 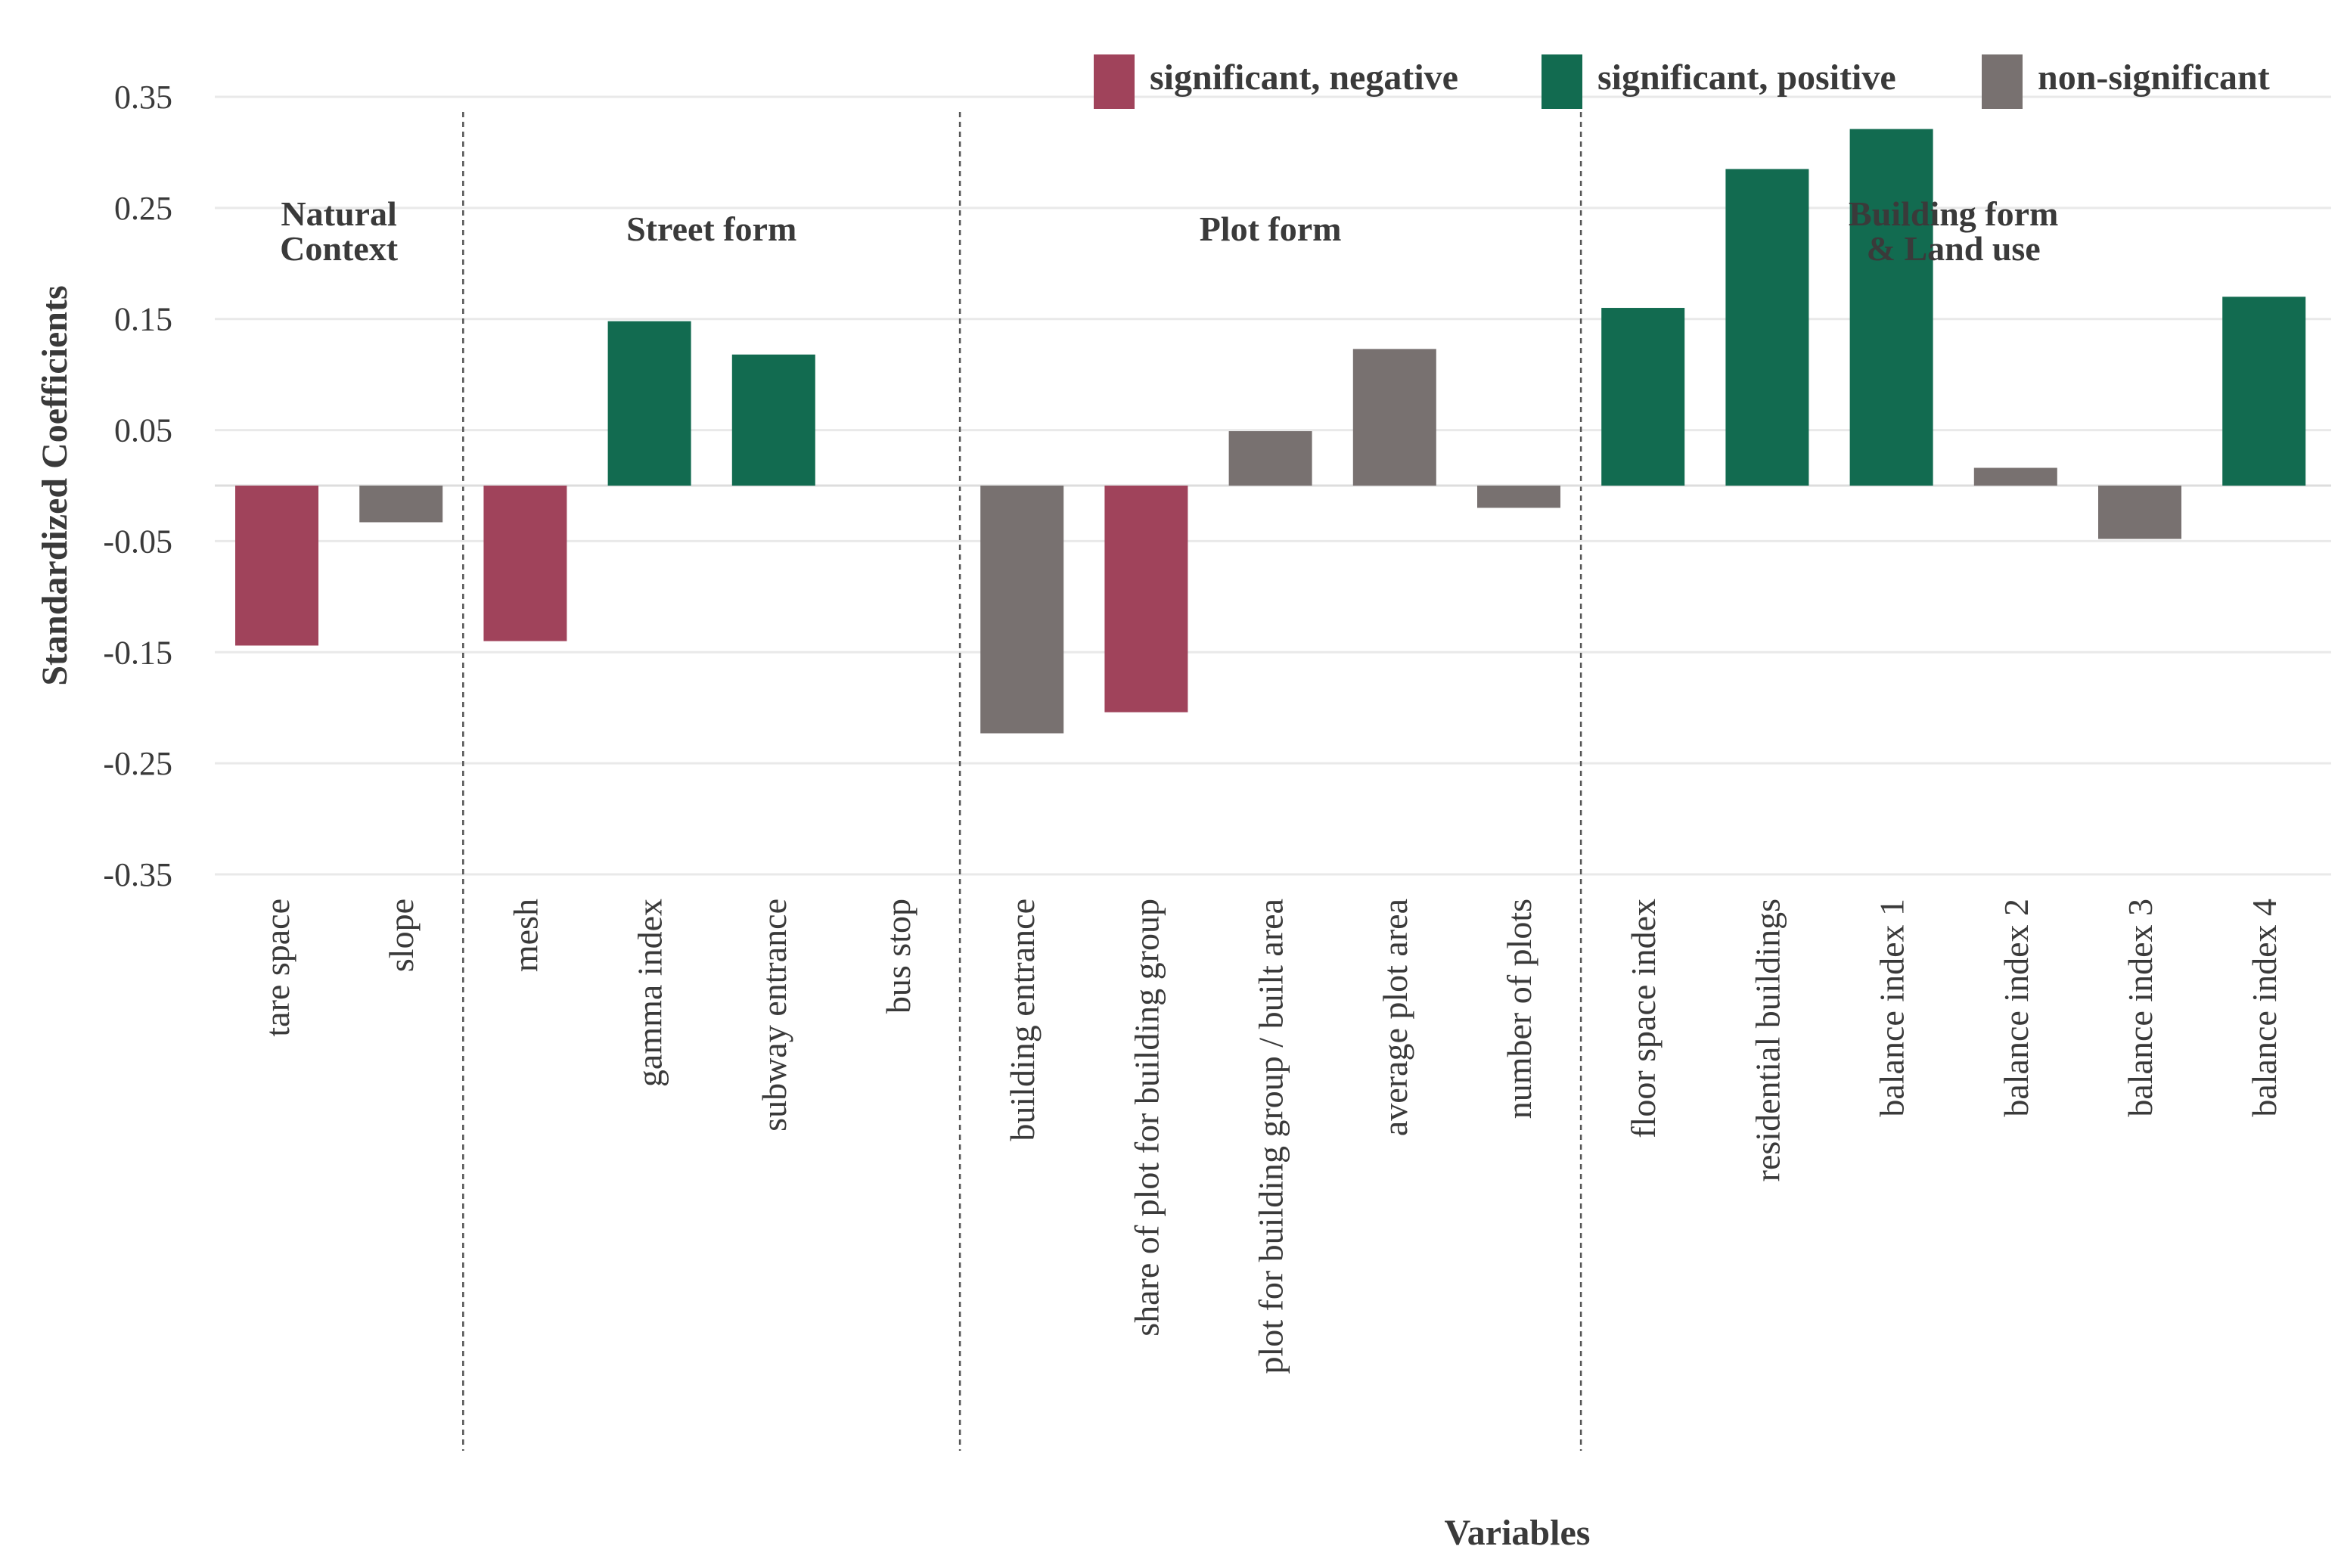 I want to click on x-tick-label-building-entrance: building entrance, so click(x=1022, y=1020).